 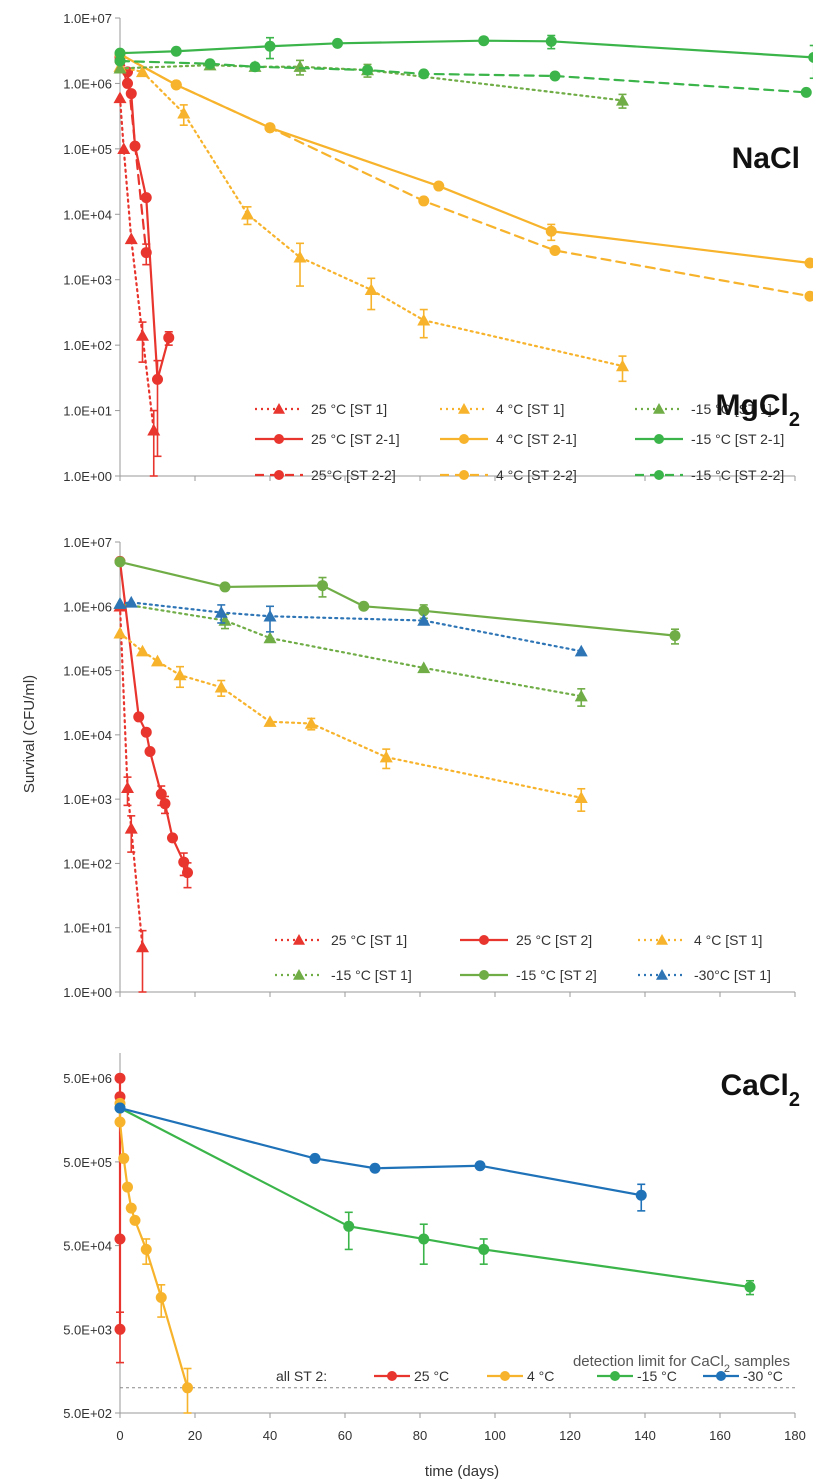 What do you see at coordinates (301, 1376) in the screenshot?
I see `legend-prefix: all ST 2:` at bounding box center [301, 1376].